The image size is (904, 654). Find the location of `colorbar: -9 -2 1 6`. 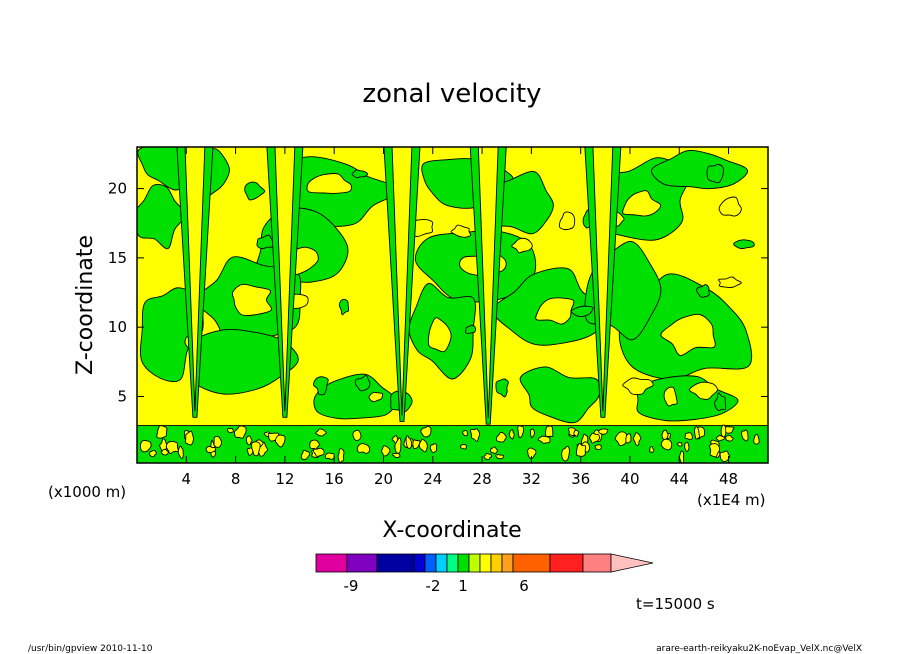

colorbar: -9 -2 1 6 is located at coordinates (484, 574).